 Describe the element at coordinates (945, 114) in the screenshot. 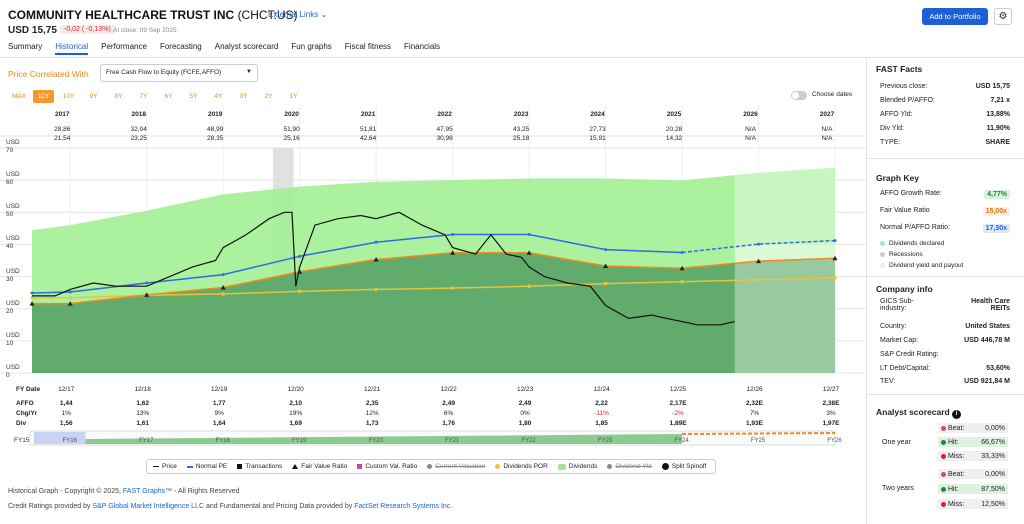

I see `fact-affo-yield: AFFO Yld: 13,88%` at that location.